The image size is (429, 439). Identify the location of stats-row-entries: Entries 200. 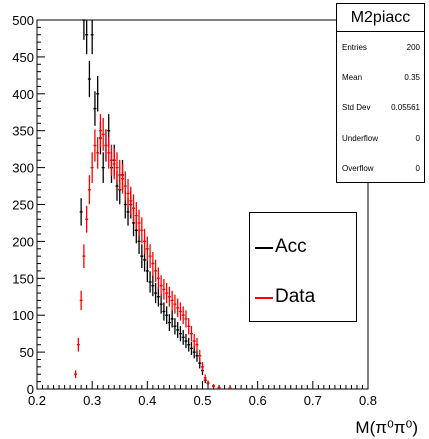
(380, 47).